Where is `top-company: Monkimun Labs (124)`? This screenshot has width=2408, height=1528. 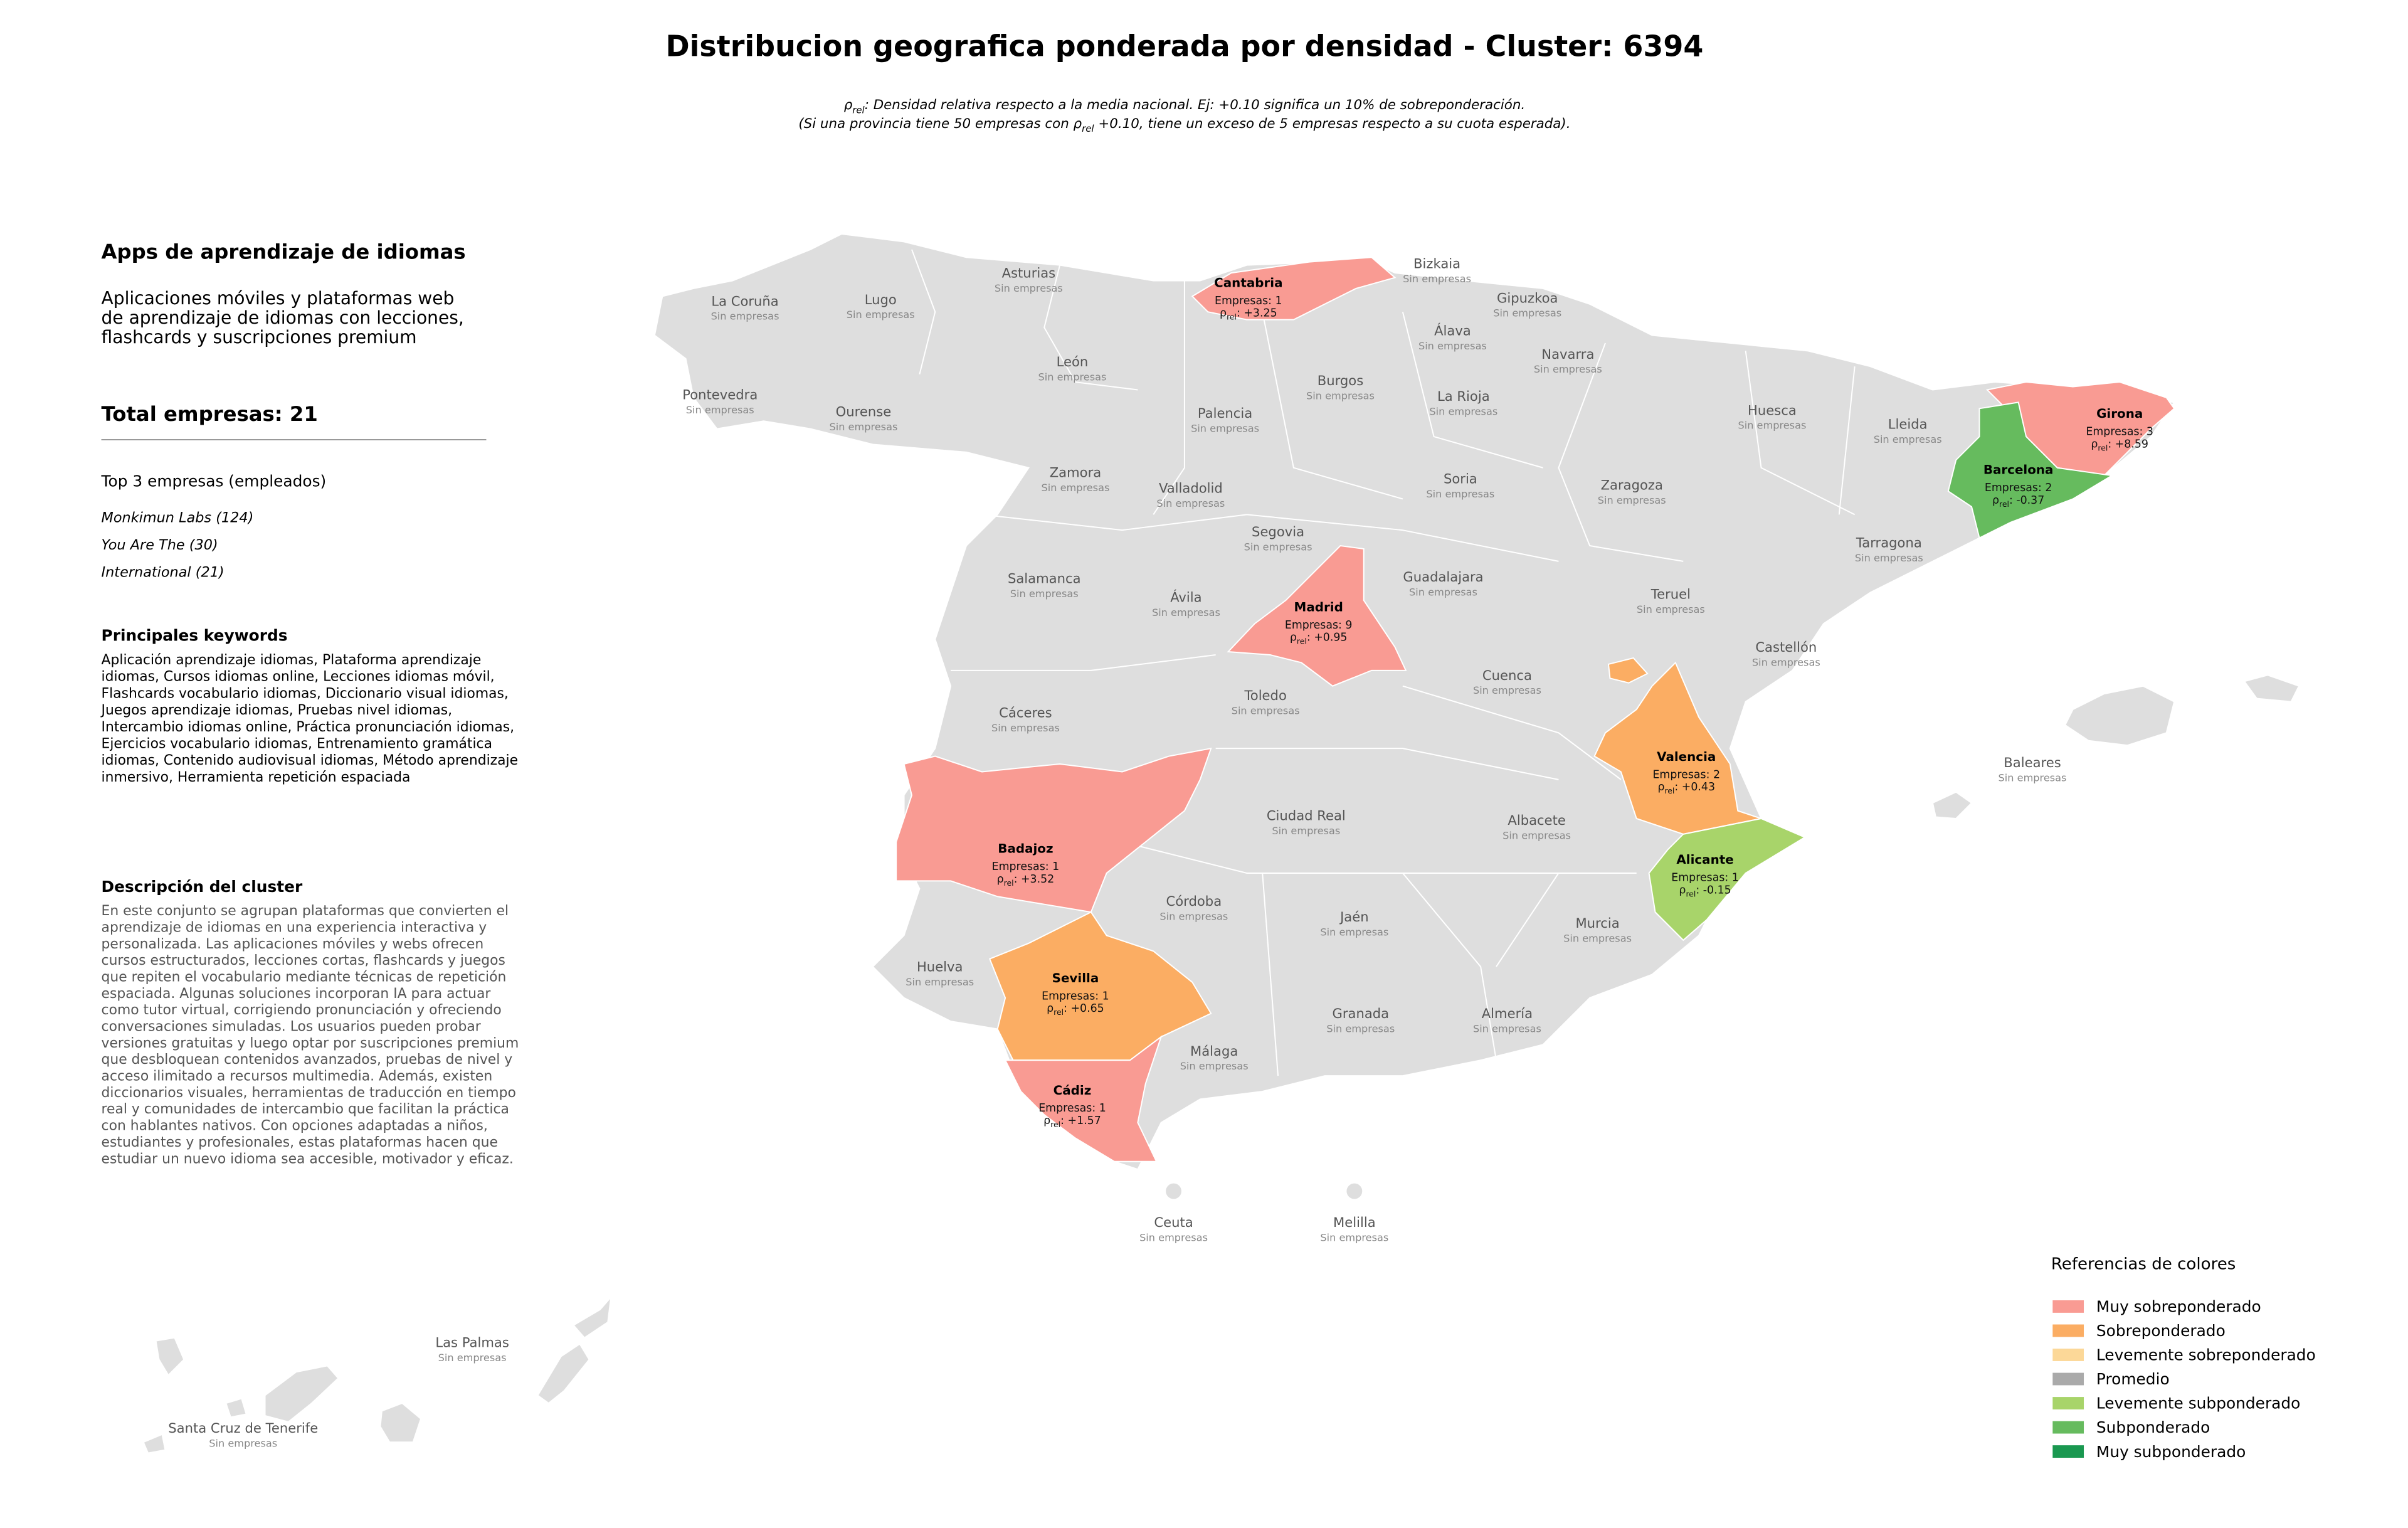 top-company: Monkimun Labs (124) is located at coordinates (178, 518).